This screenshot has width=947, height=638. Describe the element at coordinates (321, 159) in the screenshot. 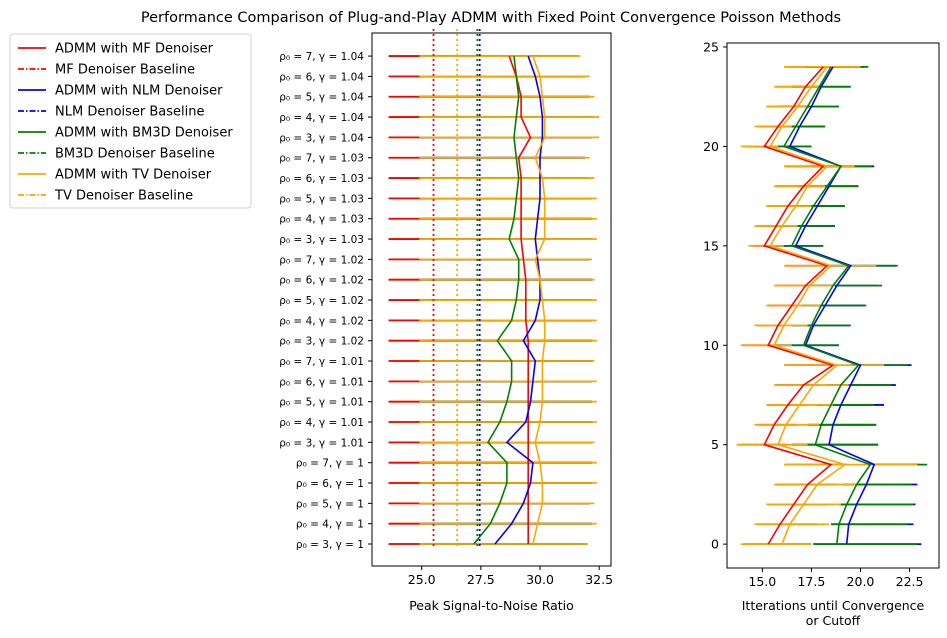

I see `psnr-ytick-label: ρ₀ = 7, γ = 1.03` at that location.